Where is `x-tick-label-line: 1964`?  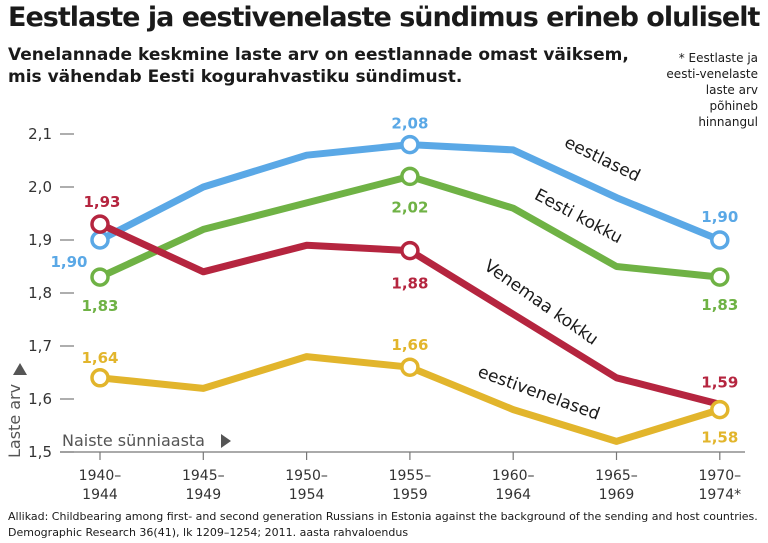 x-tick-label-line: 1964 is located at coordinates (513, 495).